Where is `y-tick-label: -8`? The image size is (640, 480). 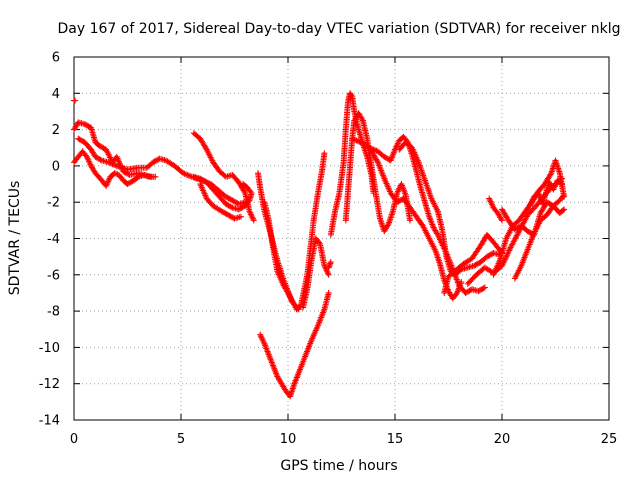 y-tick-label: -8 is located at coordinates (53, 312).